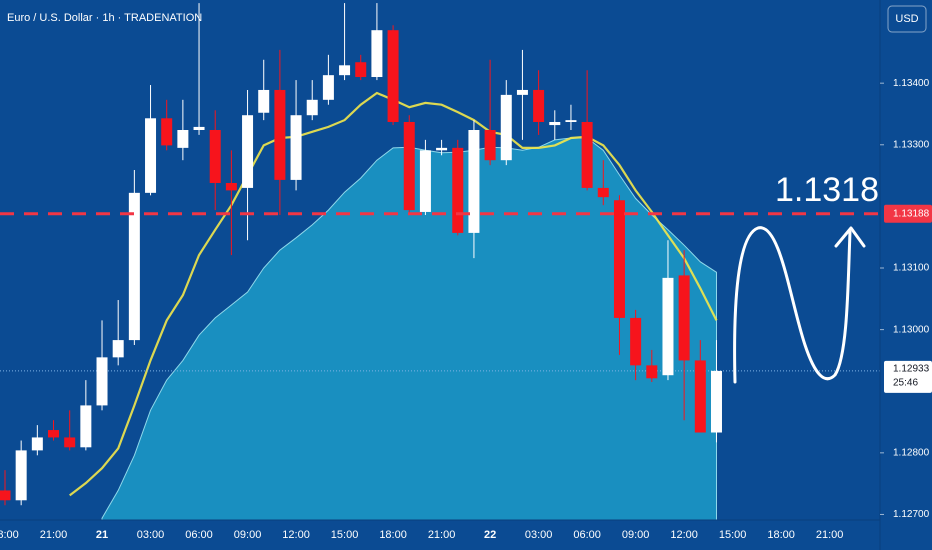  Describe the element at coordinates (104, 18) in the screenshot. I see `chart-title: Euro / U.S. Dollar · 1h · TRADENATION` at that location.